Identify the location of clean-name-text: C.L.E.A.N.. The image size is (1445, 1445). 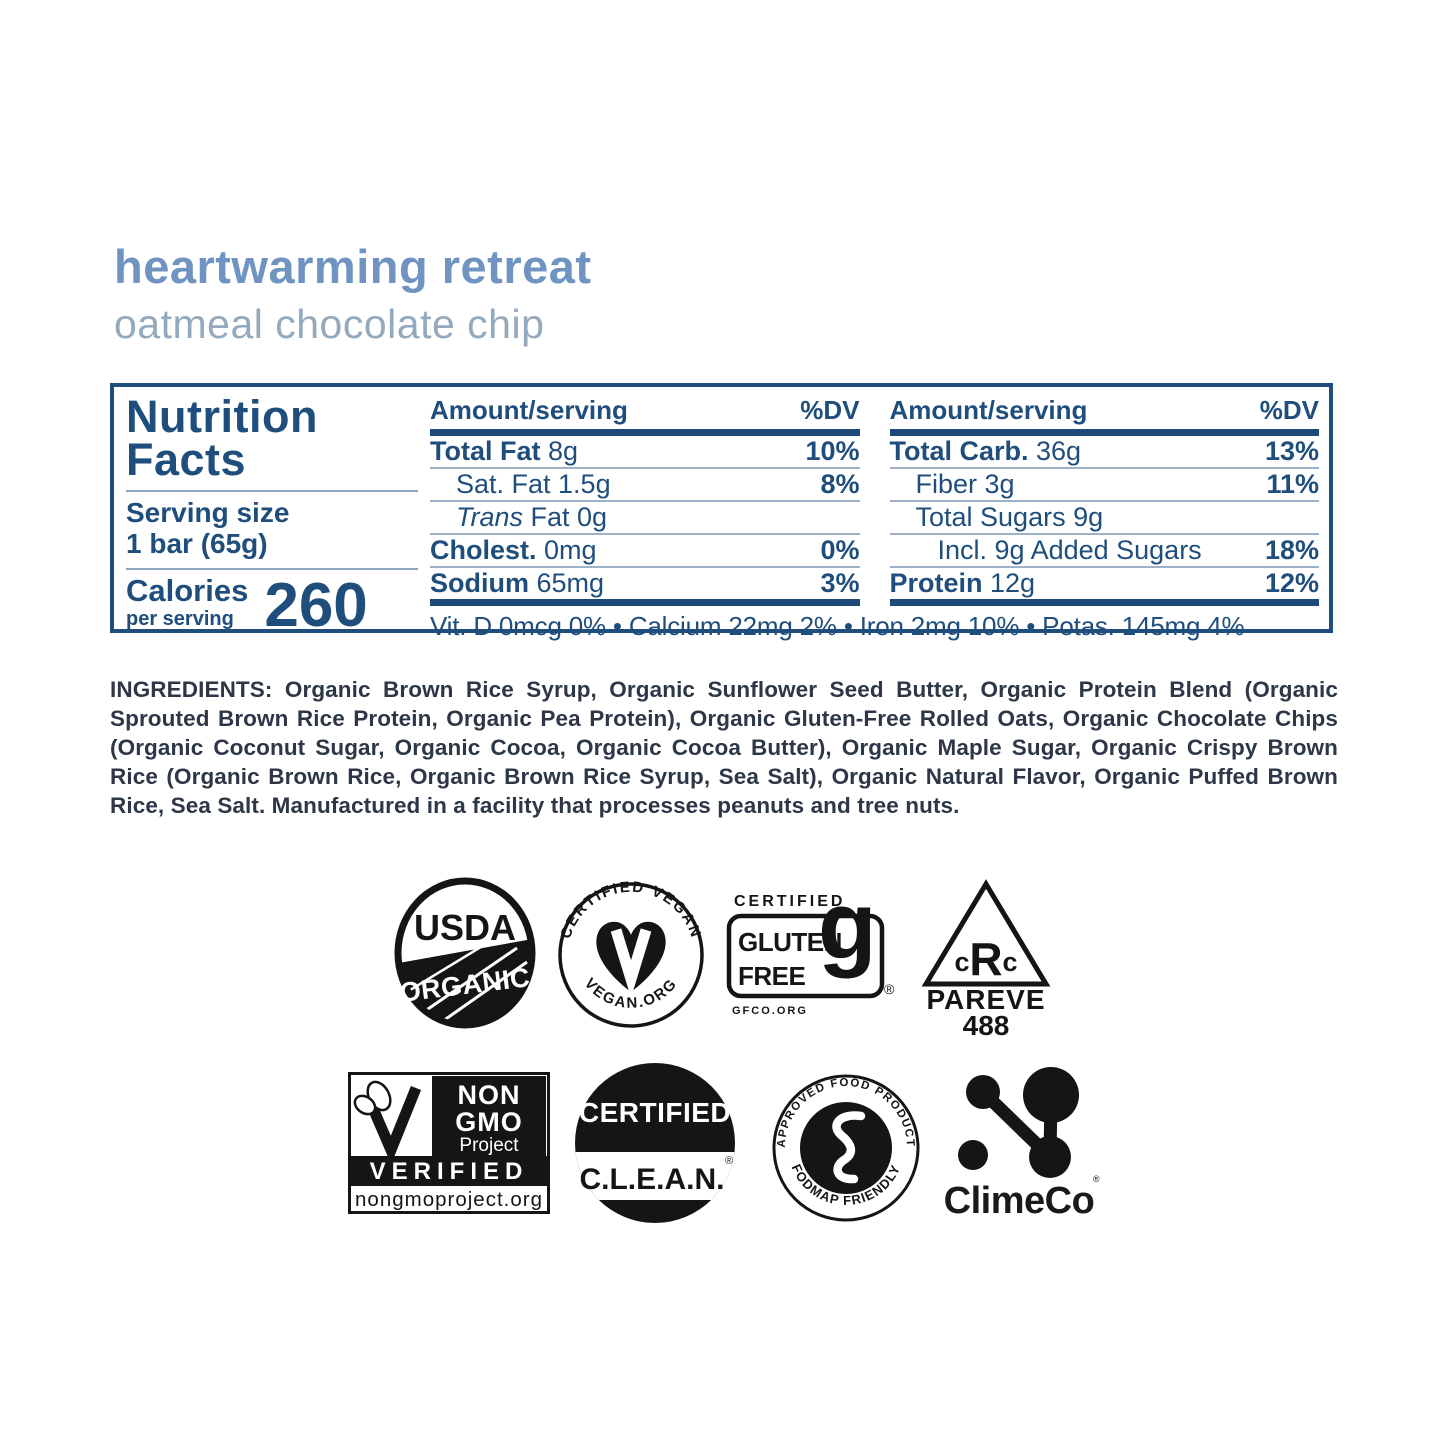
(651, 1179).